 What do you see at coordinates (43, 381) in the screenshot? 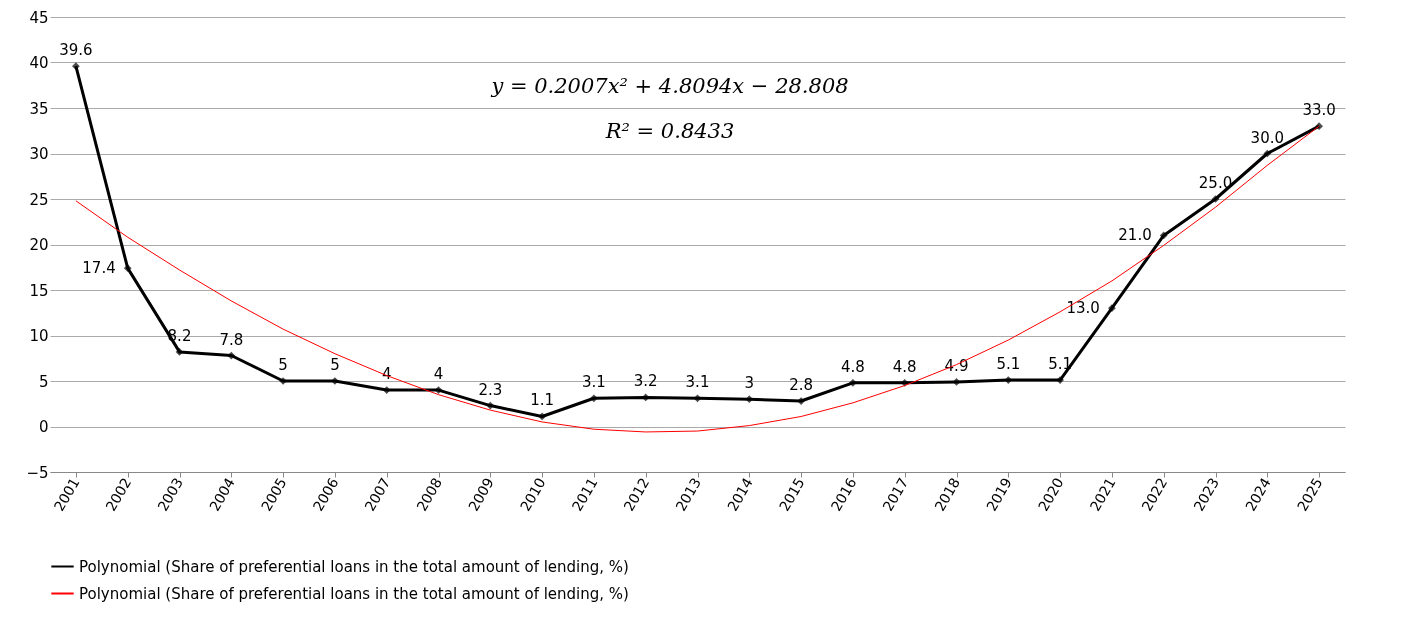
I see `y-tick-label: 5` at bounding box center [43, 381].